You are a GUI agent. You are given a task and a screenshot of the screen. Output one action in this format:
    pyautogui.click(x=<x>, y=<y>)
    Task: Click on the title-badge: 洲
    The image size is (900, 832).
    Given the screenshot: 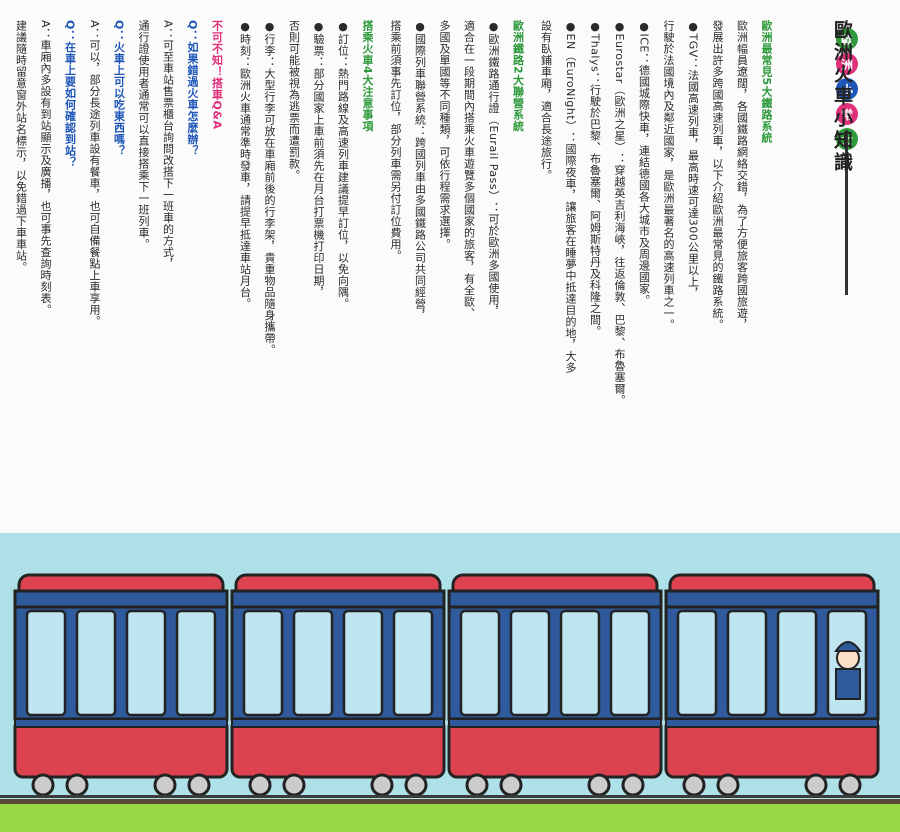 What is the action you would take?
    pyautogui.click(x=847, y=64)
    